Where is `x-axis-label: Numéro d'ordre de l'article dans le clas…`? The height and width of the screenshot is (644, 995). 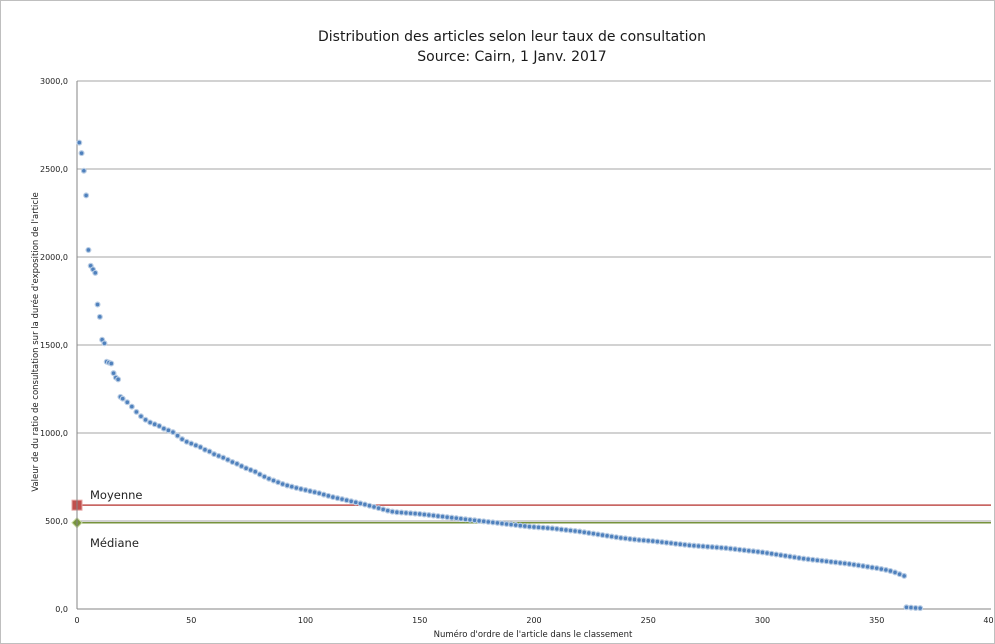
x-axis-label: Numéro d'ordre de l'article dans le clas… is located at coordinates (533, 634).